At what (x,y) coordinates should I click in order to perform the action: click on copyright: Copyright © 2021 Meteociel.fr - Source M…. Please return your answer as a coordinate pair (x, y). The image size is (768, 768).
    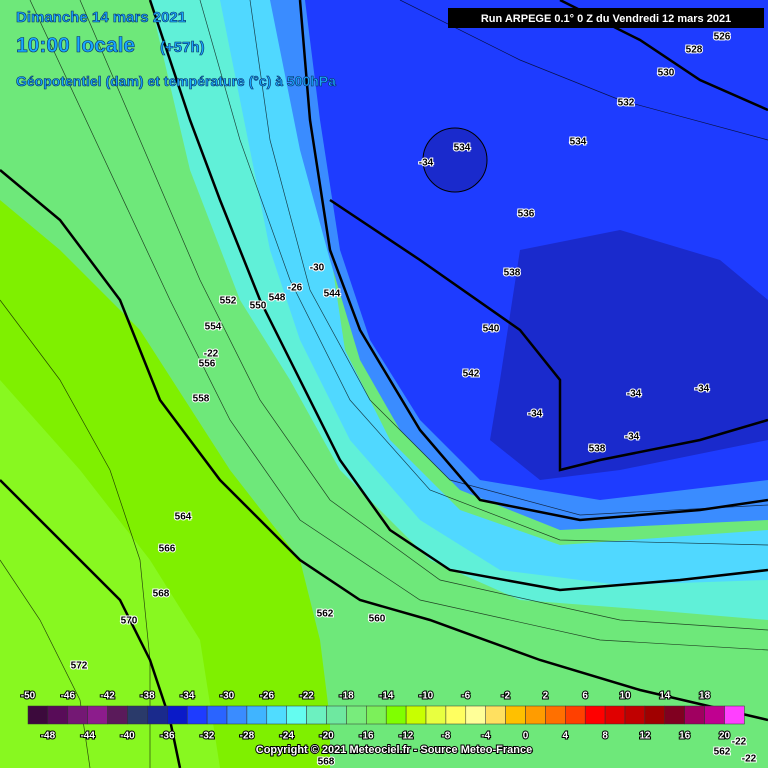
    Looking at the image, I should click on (394, 750).